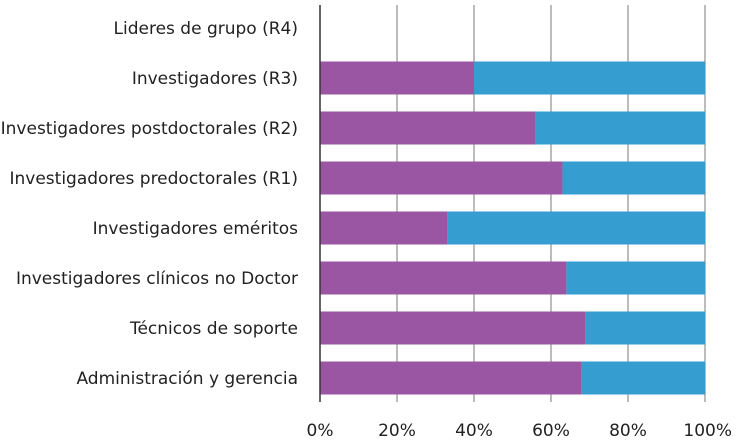 This screenshot has height=446, width=751. Describe the element at coordinates (628, 431) in the screenshot. I see `x-tick-label: 80%` at that location.